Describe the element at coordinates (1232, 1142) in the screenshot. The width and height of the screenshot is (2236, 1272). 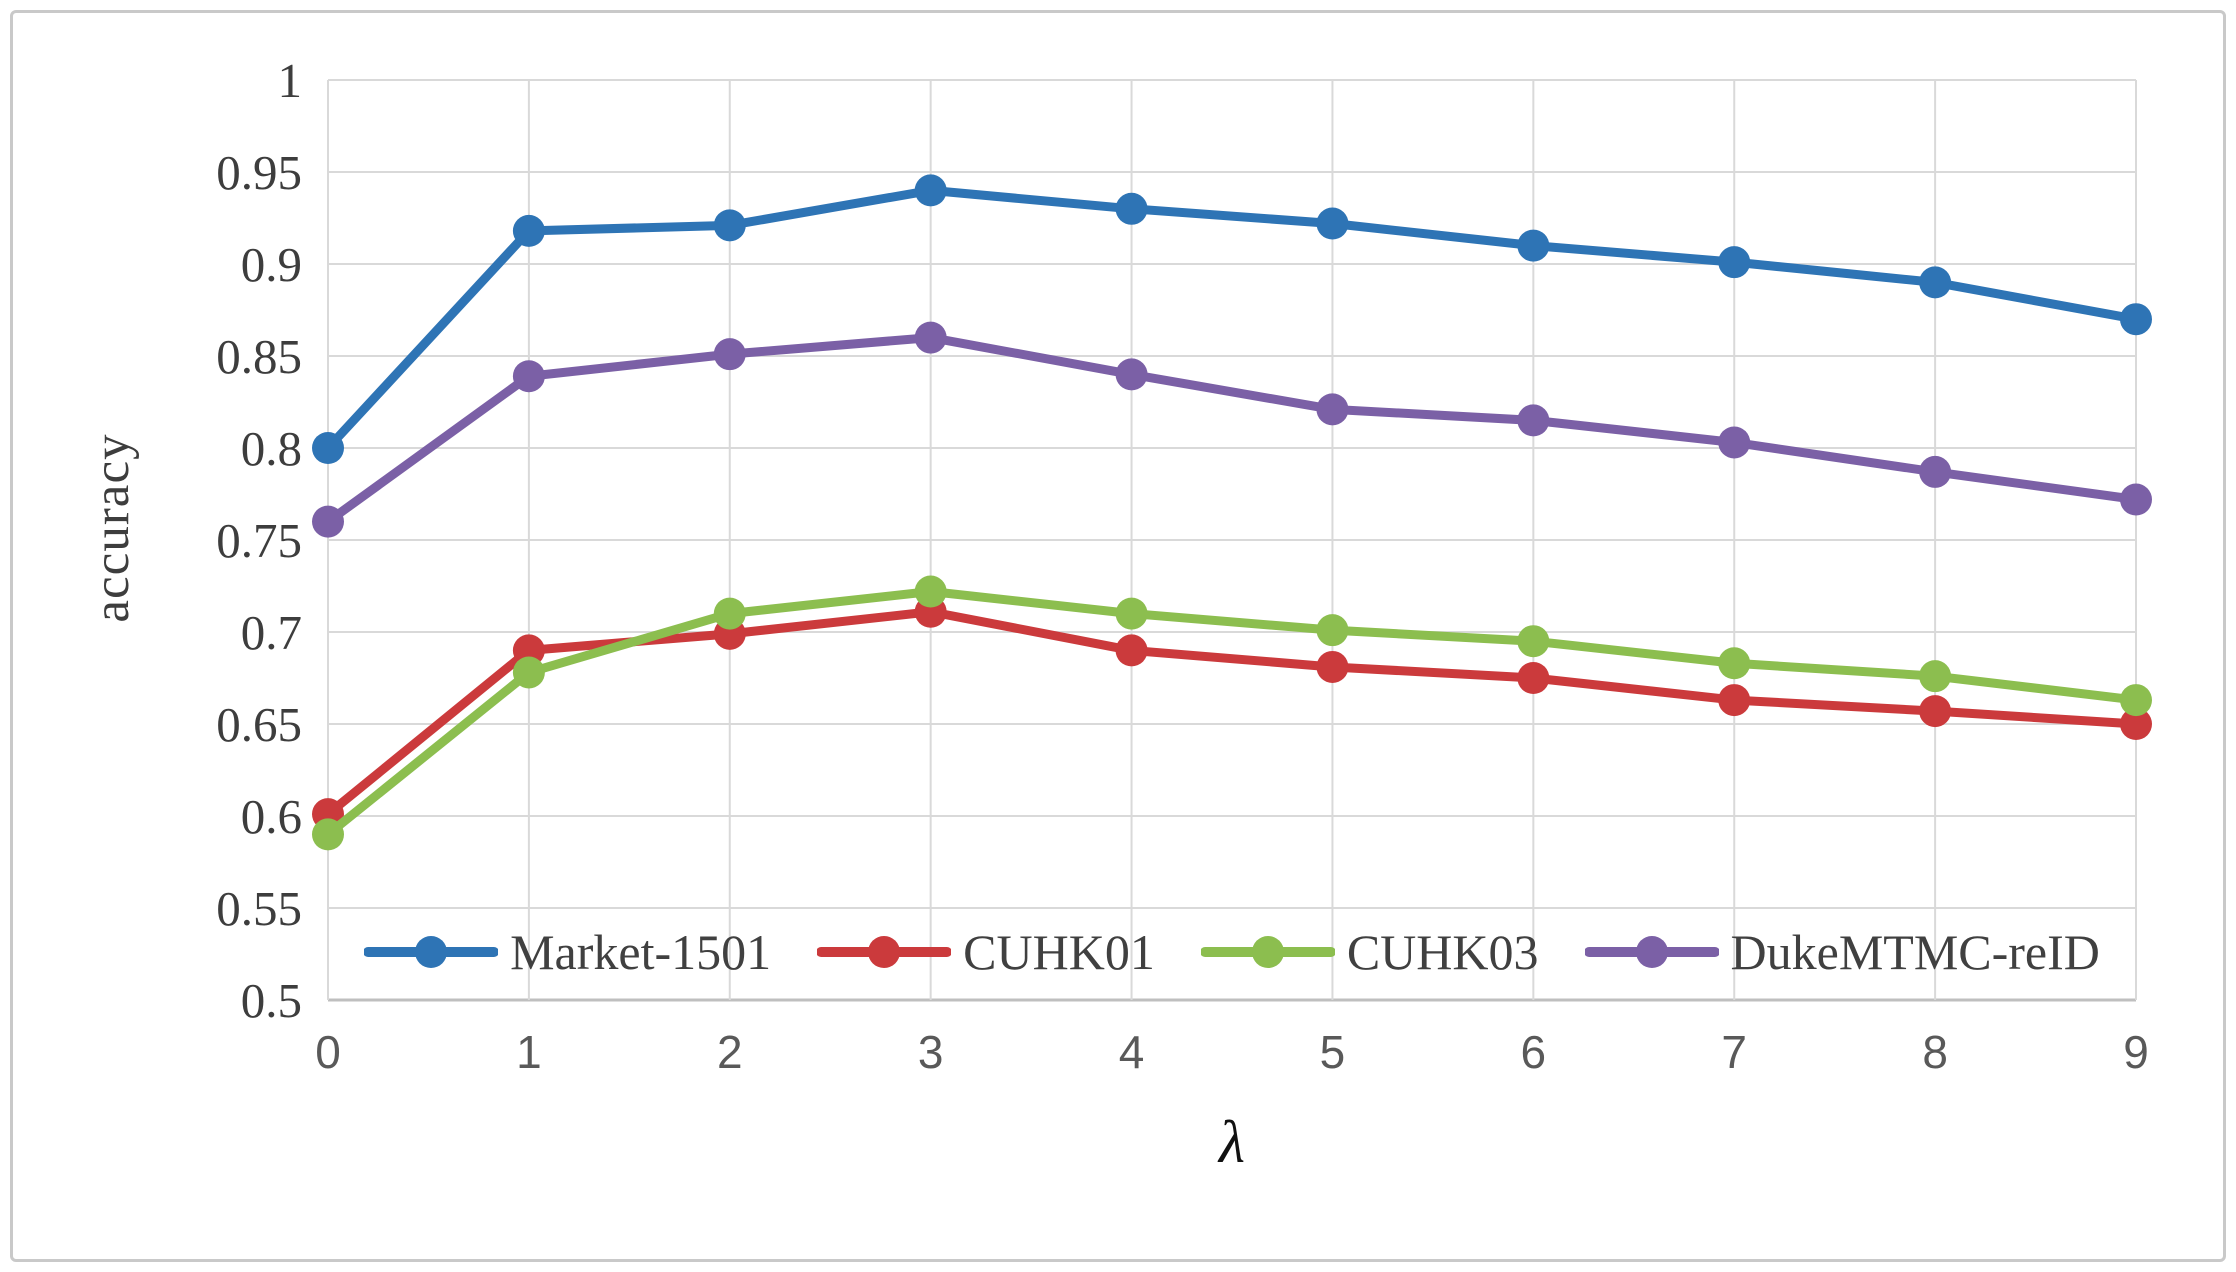
I see `x-axis-title: λ` at that location.